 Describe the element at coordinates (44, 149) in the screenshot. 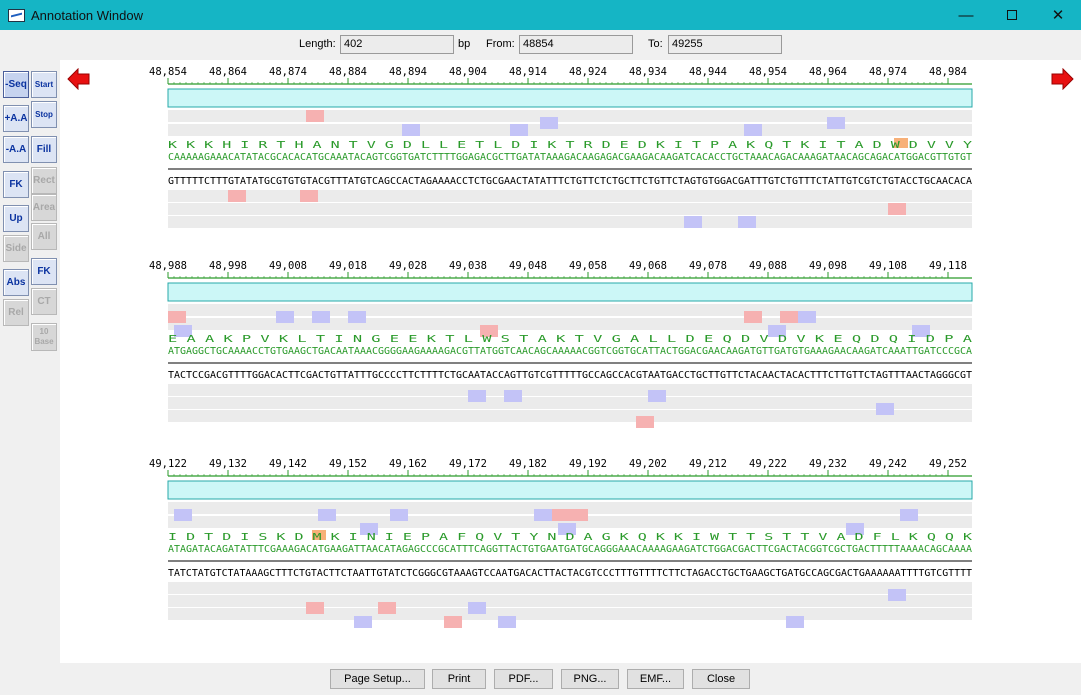

I see `fill-button: Fill` at that location.